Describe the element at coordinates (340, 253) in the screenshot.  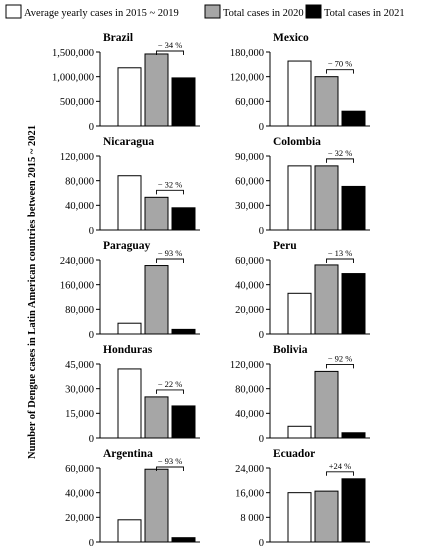
I see `change-annotation-peru: − 13 %` at that location.